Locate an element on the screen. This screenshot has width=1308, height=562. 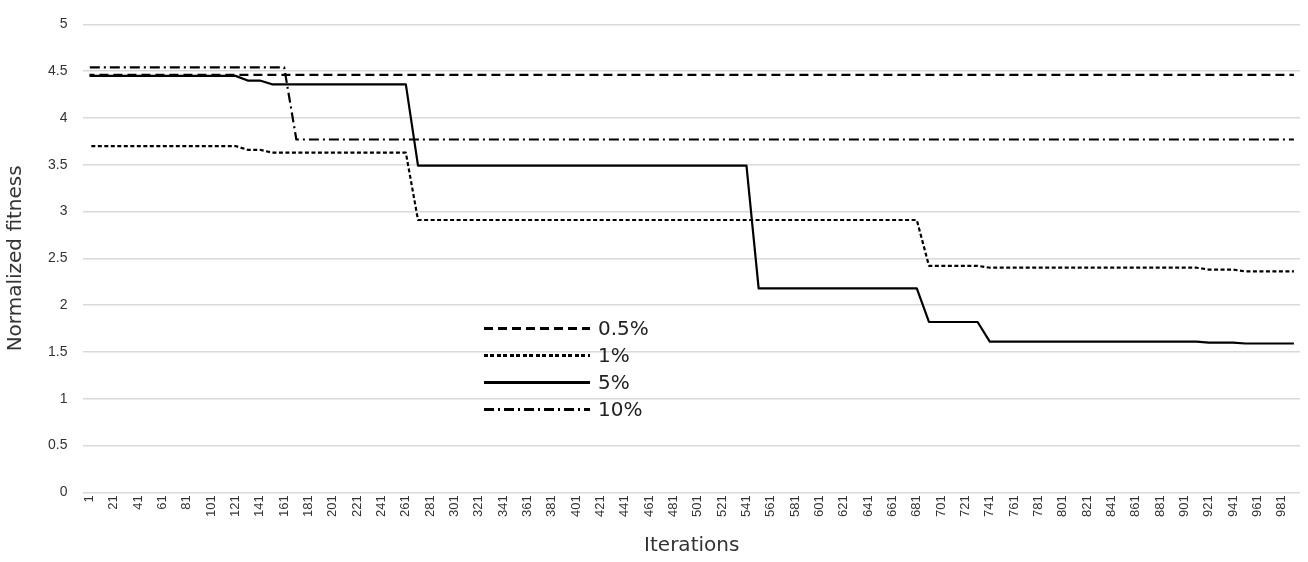
y-tick-label: 3.5 is located at coordinates (57, 163).